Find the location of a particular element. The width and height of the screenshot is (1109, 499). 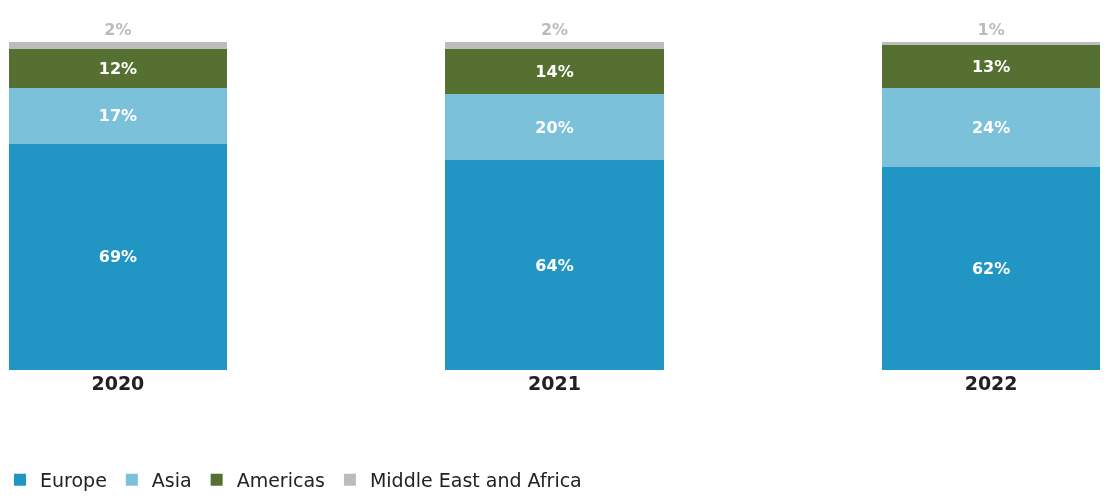

data-label: 69% is located at coordinates (118, 257).